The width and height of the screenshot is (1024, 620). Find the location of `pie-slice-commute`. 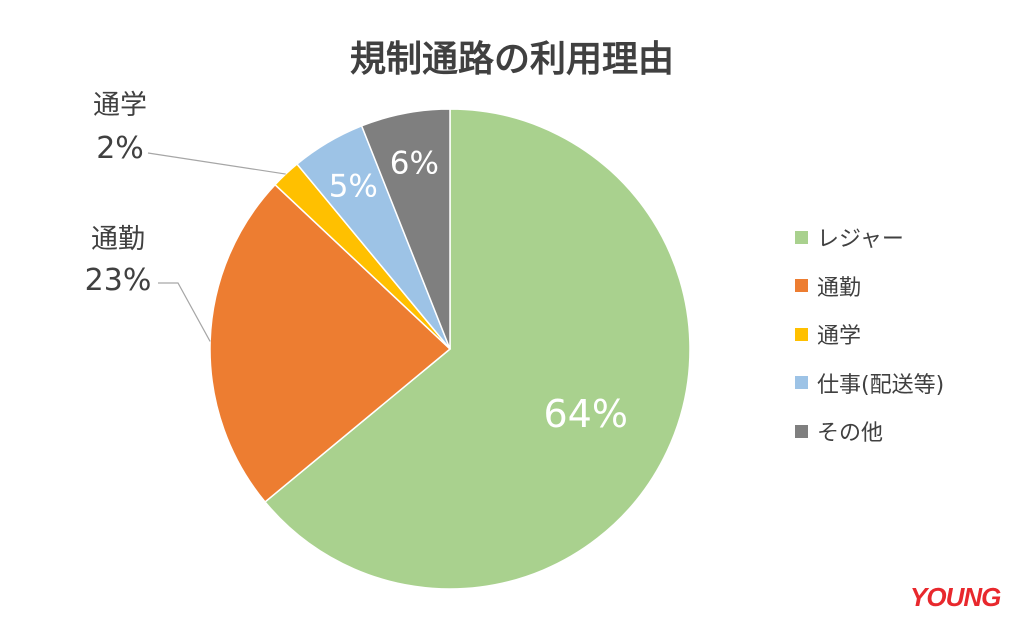

pie-slice-commute is located at coordinates (330, 343).